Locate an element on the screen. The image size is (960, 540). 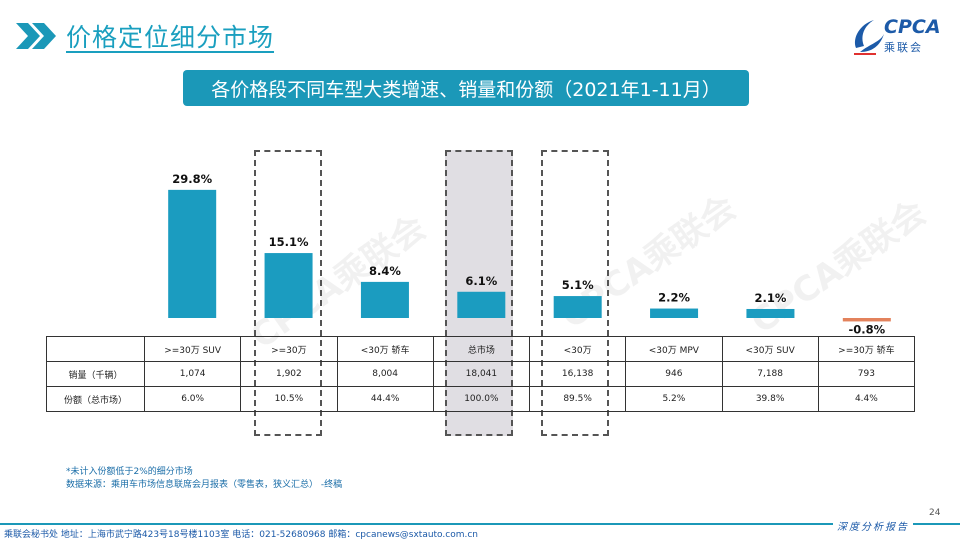
table-cell: 793 is located at coordinates (866, 374).